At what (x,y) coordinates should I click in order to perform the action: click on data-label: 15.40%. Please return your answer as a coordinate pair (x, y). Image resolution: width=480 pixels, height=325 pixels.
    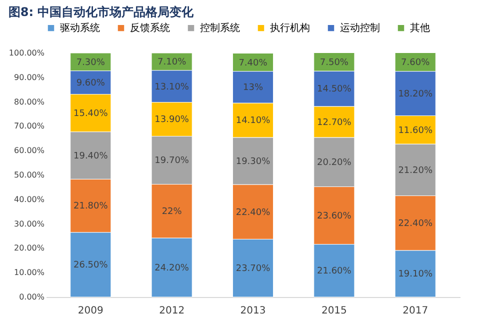
    Looking at the image, I should click on (90, 114).